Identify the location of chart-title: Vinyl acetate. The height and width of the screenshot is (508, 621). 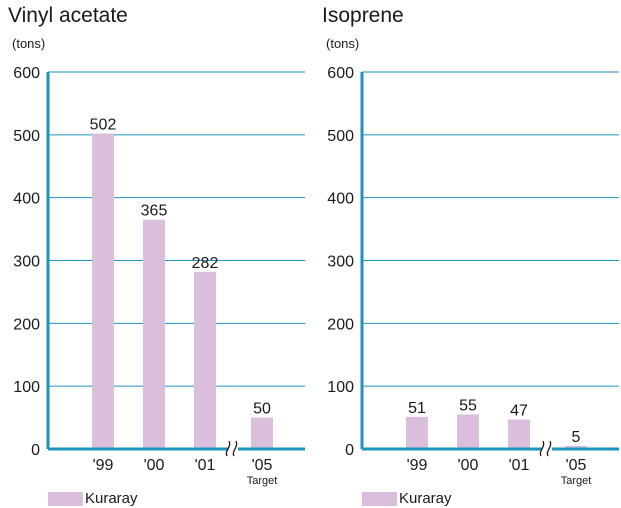
(68, 15).